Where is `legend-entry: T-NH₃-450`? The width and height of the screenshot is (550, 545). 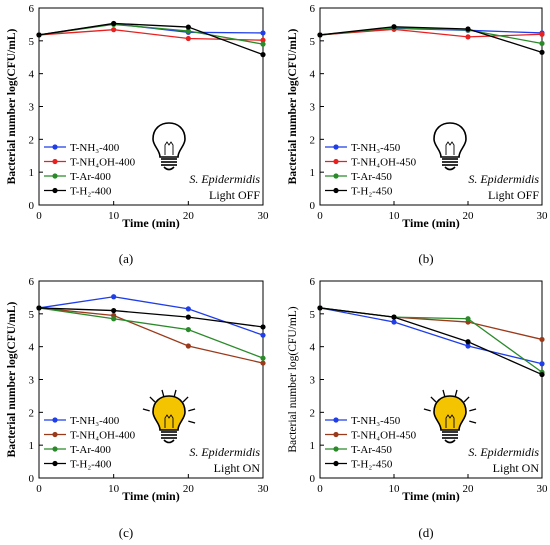 legend-entry: T-NH₃-450 is located at coordinates (376, 148).